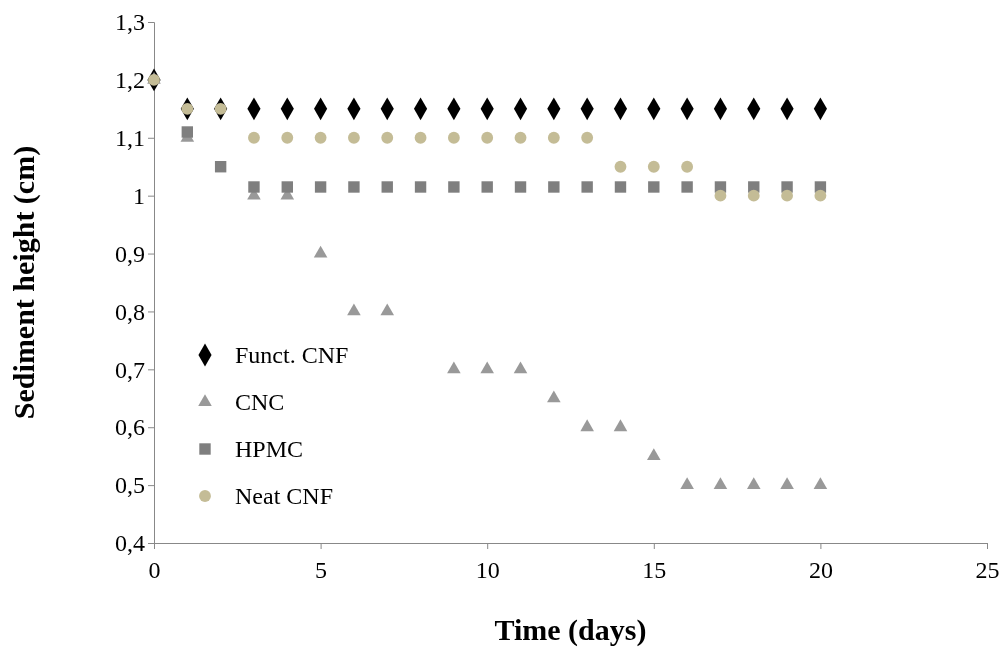 The width and height of the screenshot is (1003, 650). What do you see at coordinates (130, 485) in the screenshot?
I see `y-tick-label: 0,5` at bounding box center [130, 485].